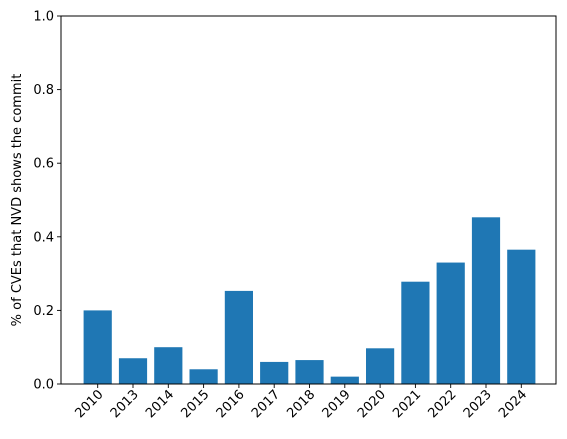 The width and height of the screenshot is (567, 439). Describe the element at coordinates (380, 366) in the screenshot. I see `bar-2020` at that location.